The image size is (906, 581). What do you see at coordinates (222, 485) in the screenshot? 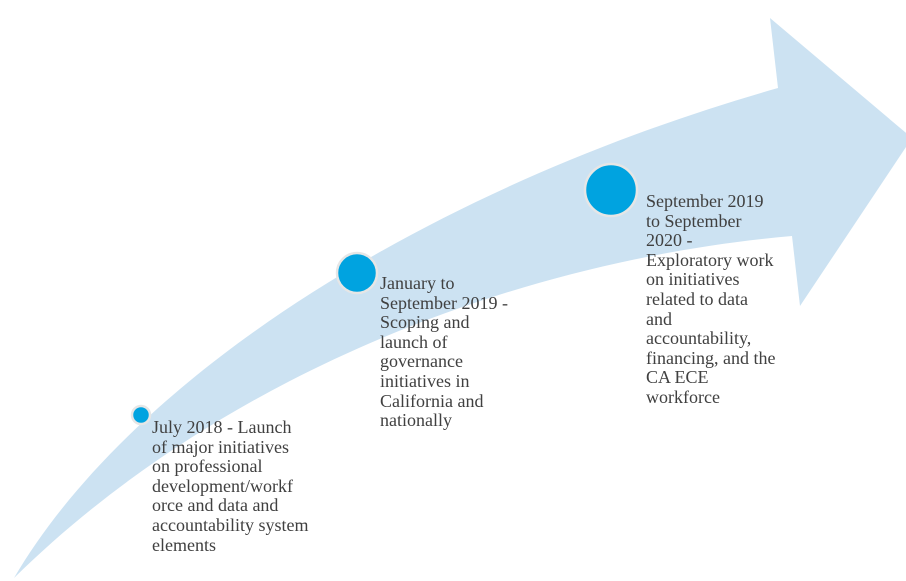
I see `milestone-line: development/workf` at bounding box center [222, 485].